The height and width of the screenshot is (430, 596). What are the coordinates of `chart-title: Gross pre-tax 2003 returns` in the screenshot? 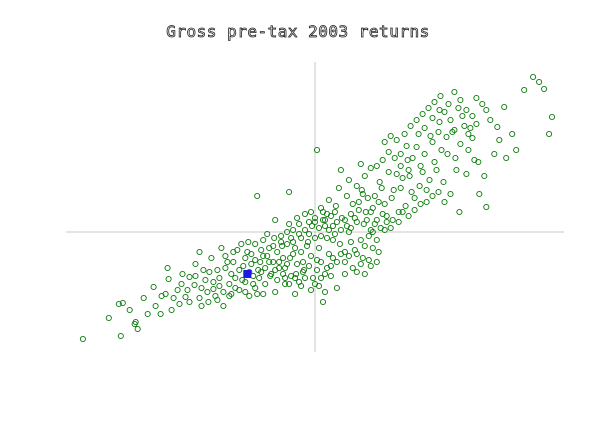 It's located at (298, 32).